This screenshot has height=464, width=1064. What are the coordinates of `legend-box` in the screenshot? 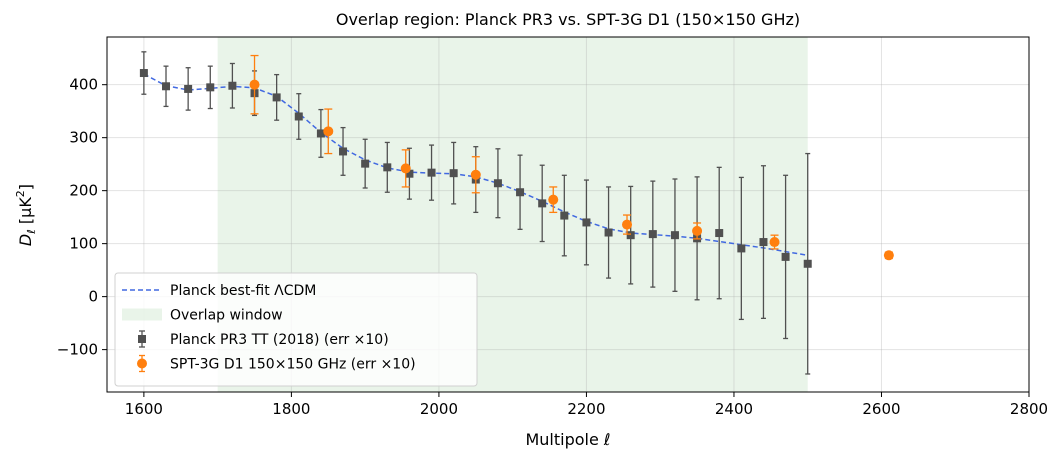 It's located at (296, 329).